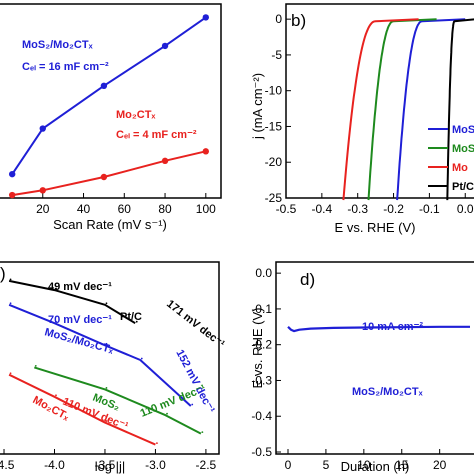 The width and height of the screenshot is (474, 474). Describe the element at coordinates (375, 466) in the screenshot. I see `panel-d-x-axis-label: Duration (h)` at that location.